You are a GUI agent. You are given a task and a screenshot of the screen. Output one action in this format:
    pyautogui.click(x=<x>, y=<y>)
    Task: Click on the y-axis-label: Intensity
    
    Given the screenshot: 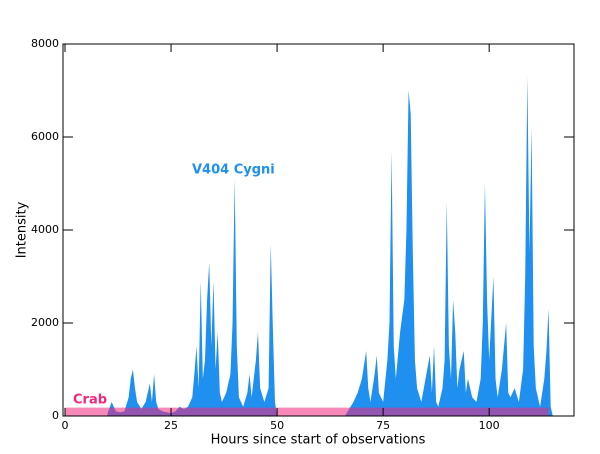 What is the action you would take?
    pyautogui.click(x=22, y=229)
    